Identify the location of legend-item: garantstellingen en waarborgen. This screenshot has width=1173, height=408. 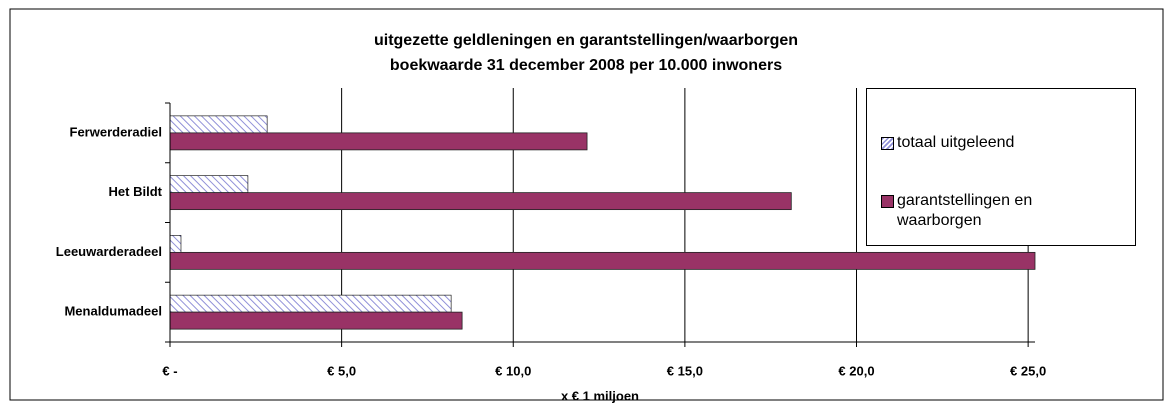
(964, 211).